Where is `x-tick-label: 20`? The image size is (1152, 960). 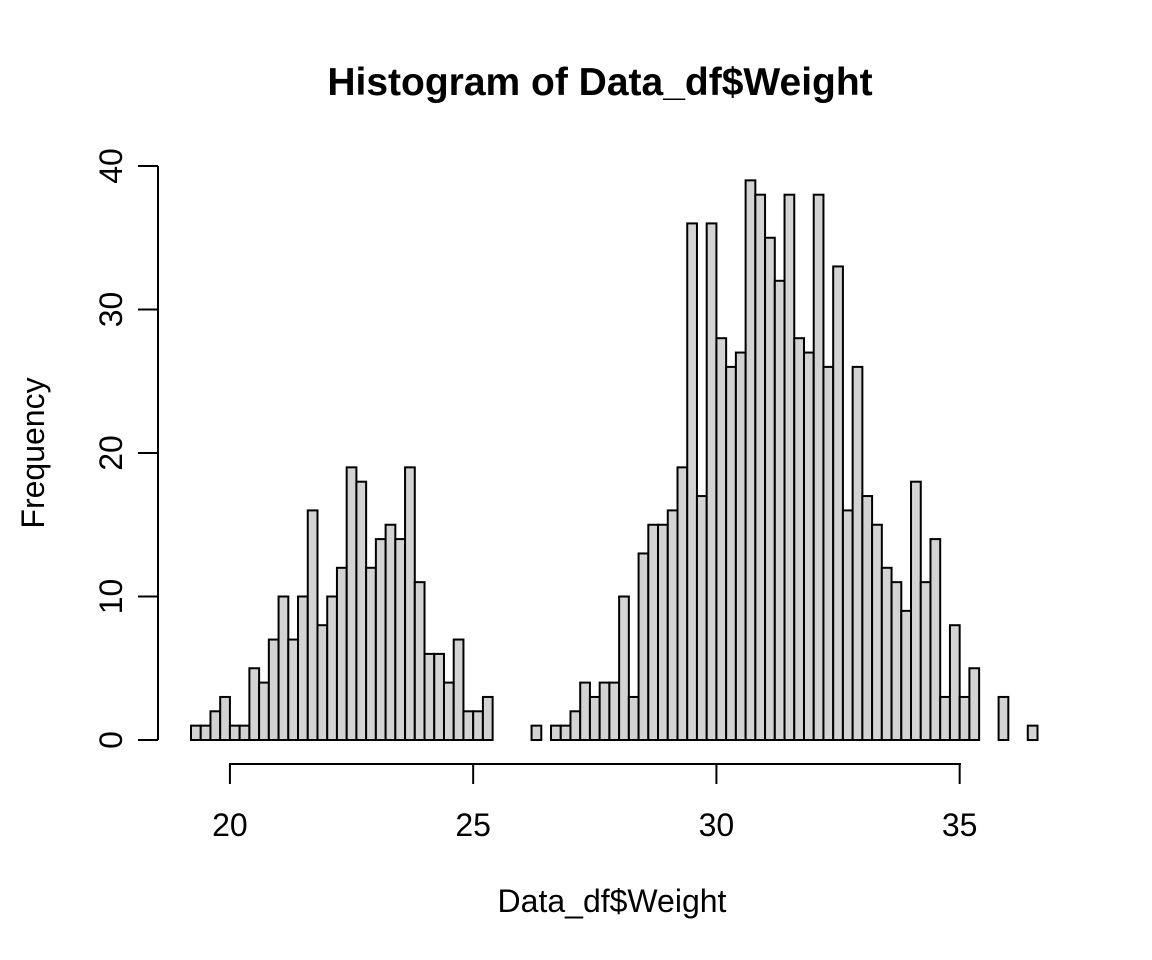 x-tick-label: 20 is located at coordinates (230, 825).